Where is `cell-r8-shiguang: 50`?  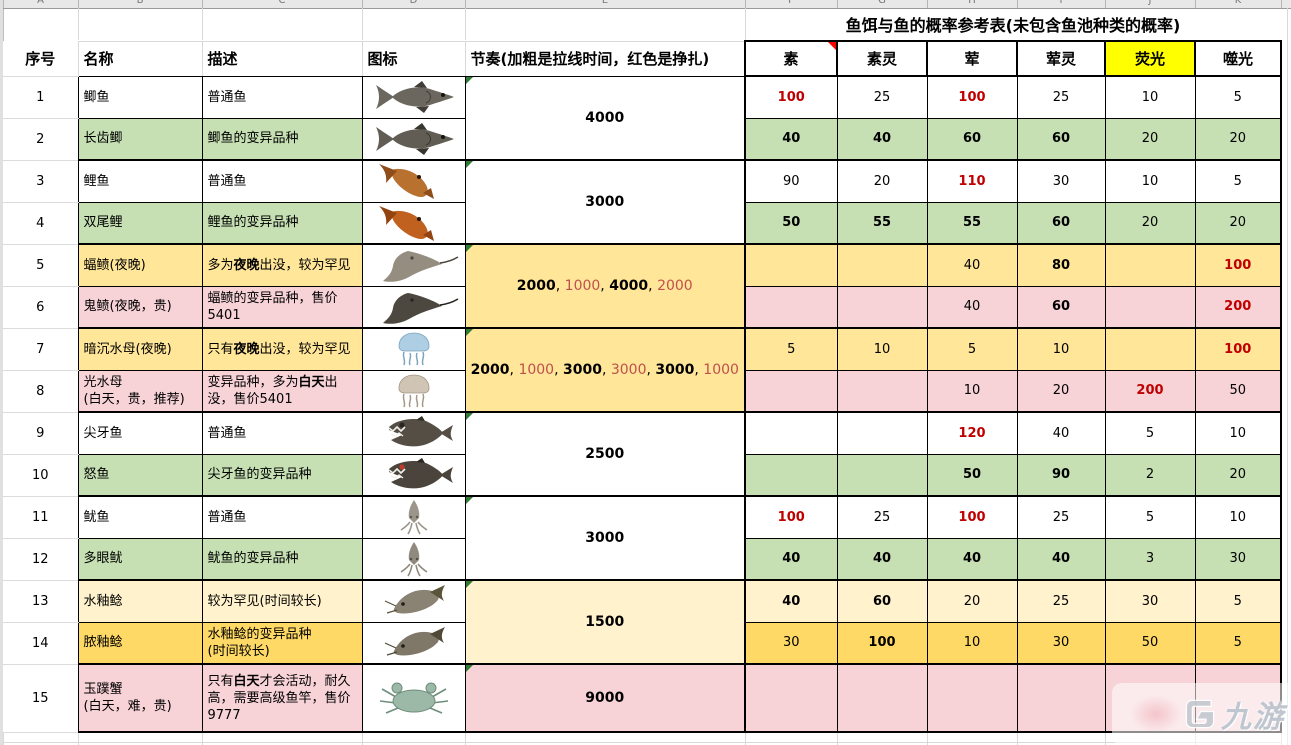 cell-r8-shiguang: 50 is located at coordinates (1238, 391).